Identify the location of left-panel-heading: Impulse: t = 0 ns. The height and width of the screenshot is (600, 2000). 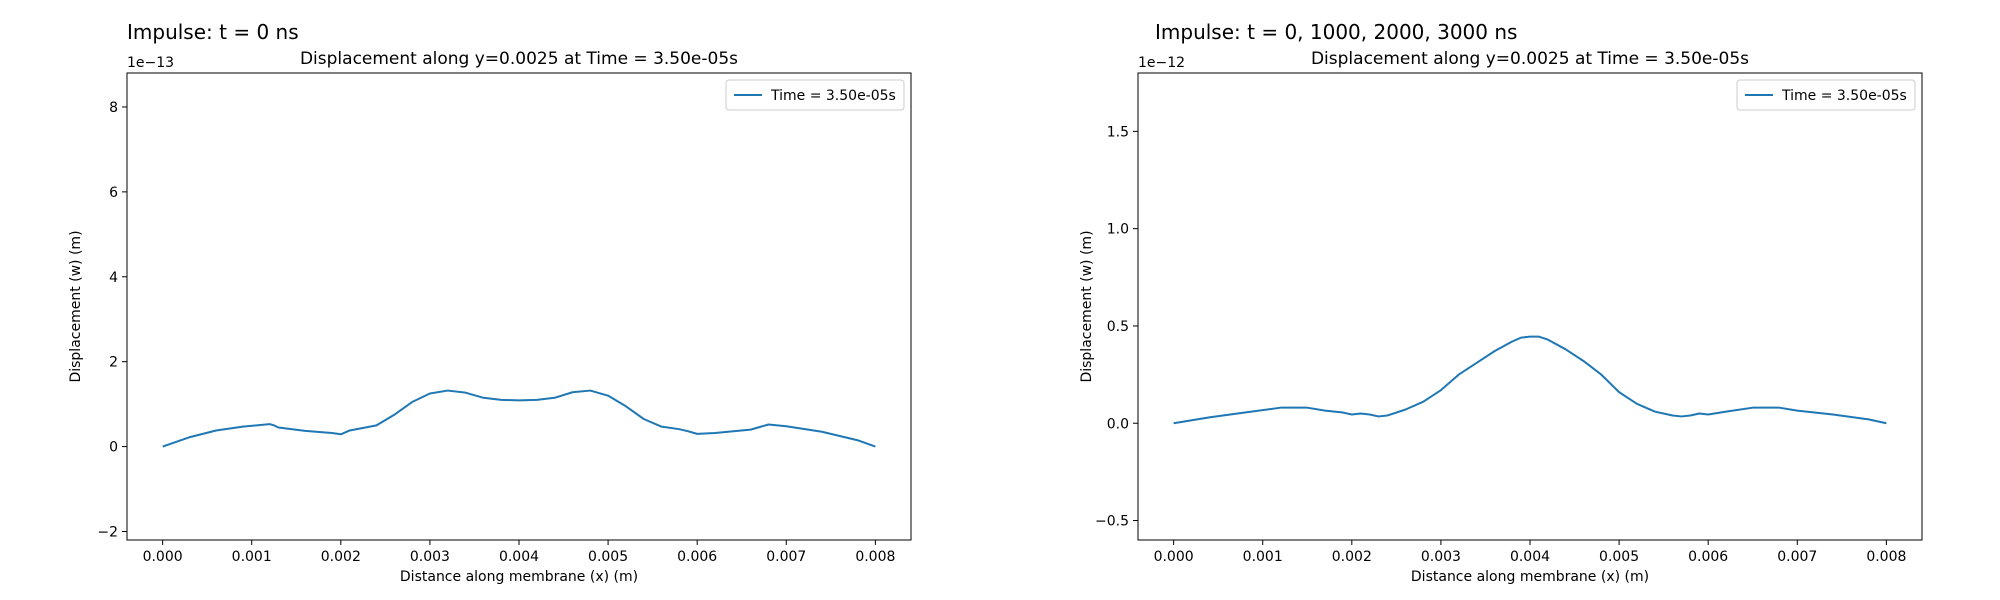
(213, 32).